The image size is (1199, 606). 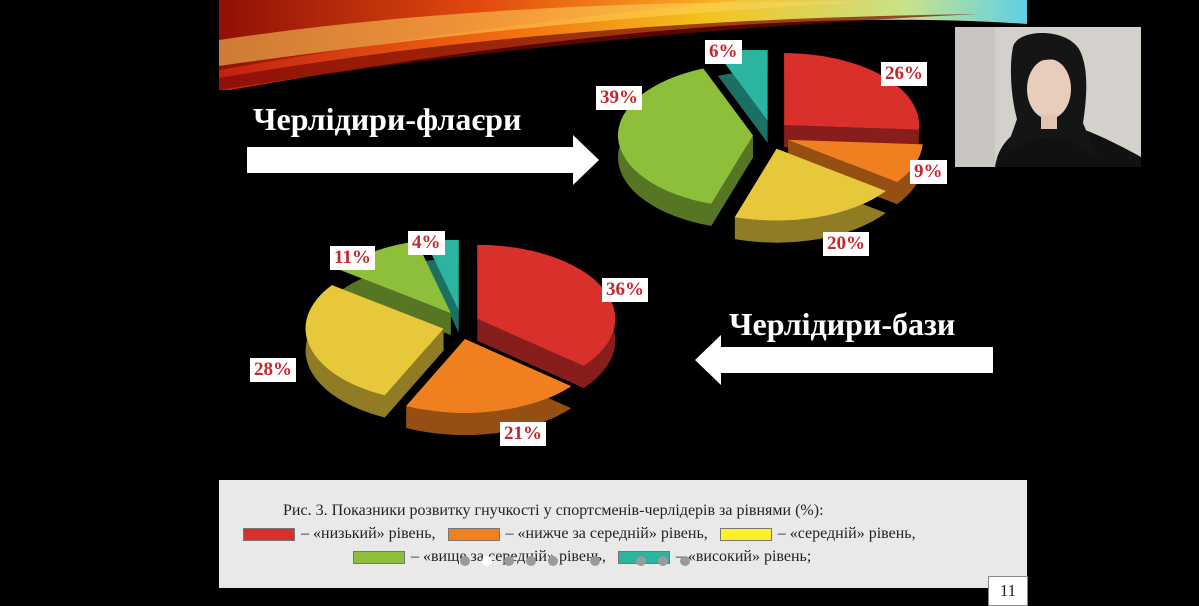 I want to click on label-flyers-above-avg: 39%, so click(x=619, y=98).